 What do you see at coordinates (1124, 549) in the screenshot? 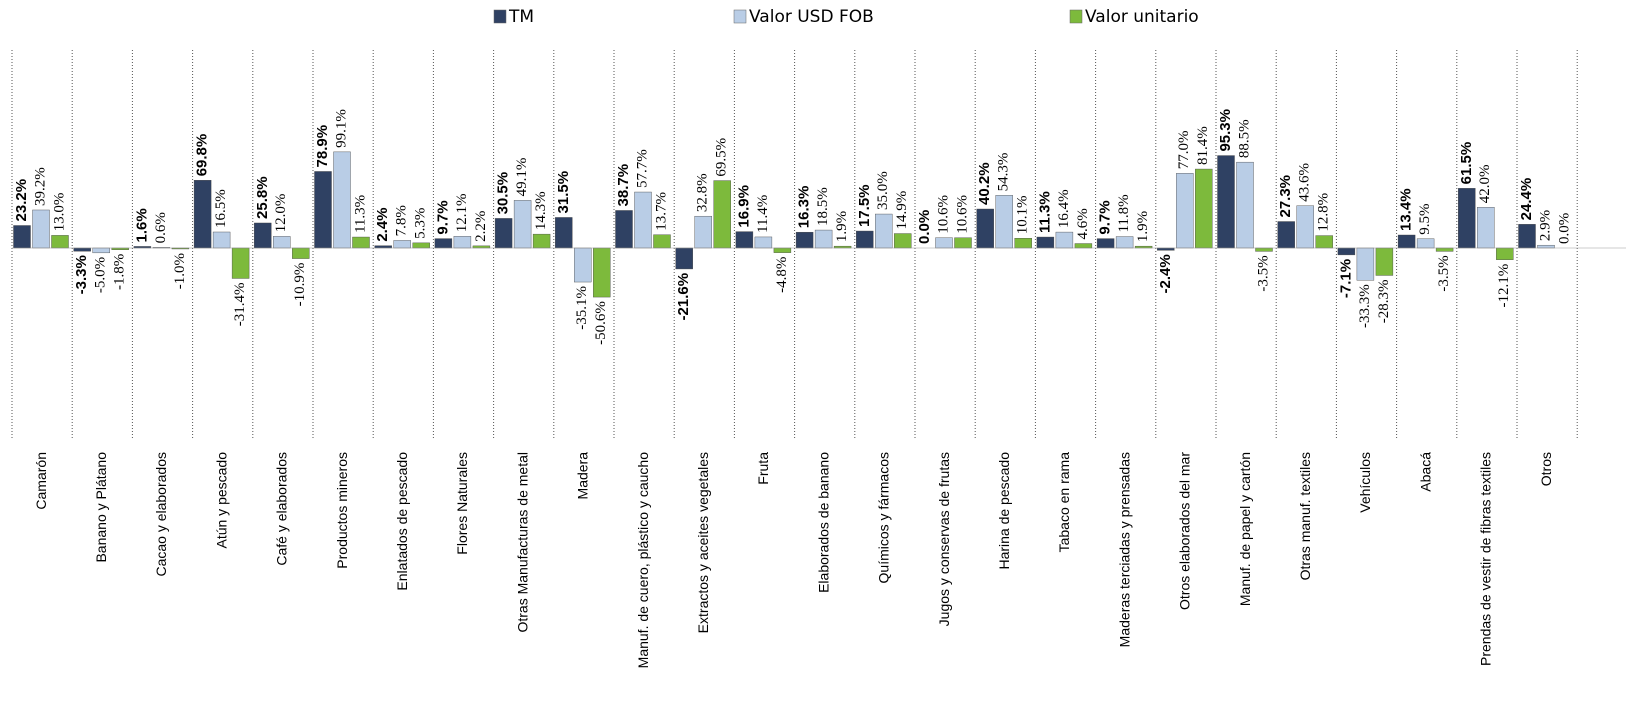
I see `x-tick-label: Maderas terciadas y prensadas` at bounding box center [1124, 549].